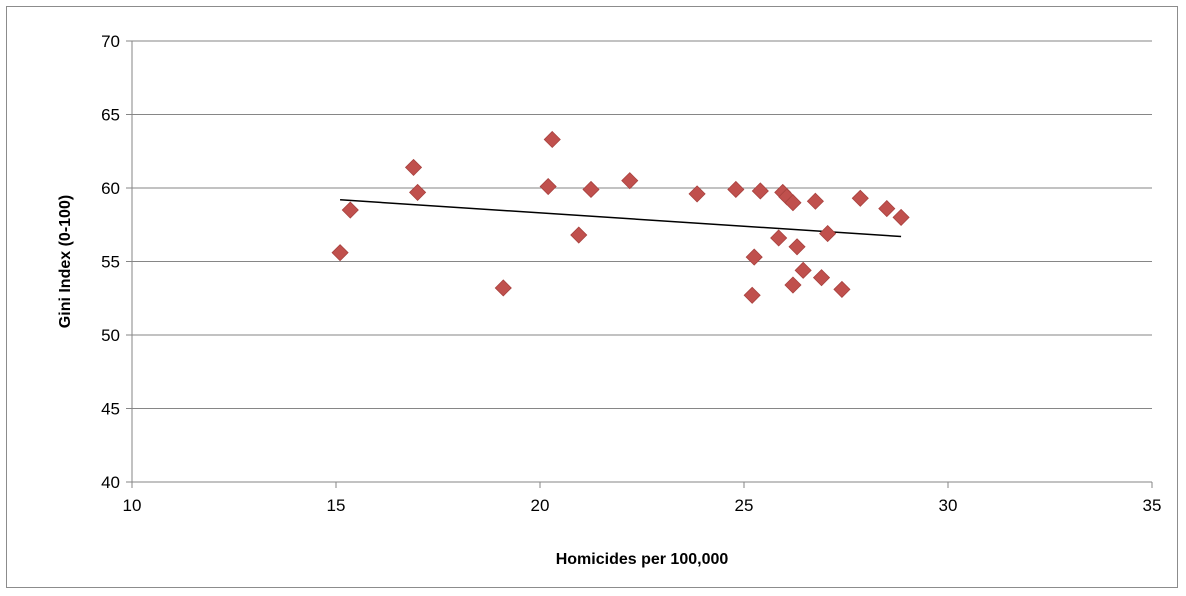 This screenshot has height=596, width=1186. Describe the element at coordinates (132, 505) in the screenshot. I see `x-tick-label: 10` at that location.